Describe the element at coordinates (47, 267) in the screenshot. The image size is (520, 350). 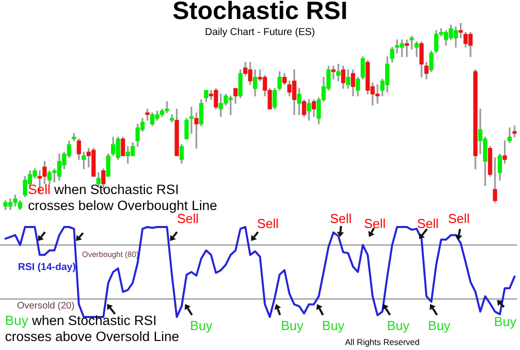
I see `series-label: RSI (14-day)` at that location.